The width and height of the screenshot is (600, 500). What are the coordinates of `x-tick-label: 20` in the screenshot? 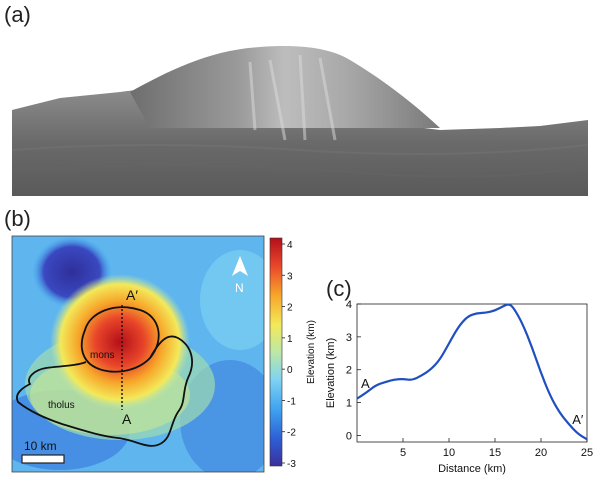 It's located at (541, 453).